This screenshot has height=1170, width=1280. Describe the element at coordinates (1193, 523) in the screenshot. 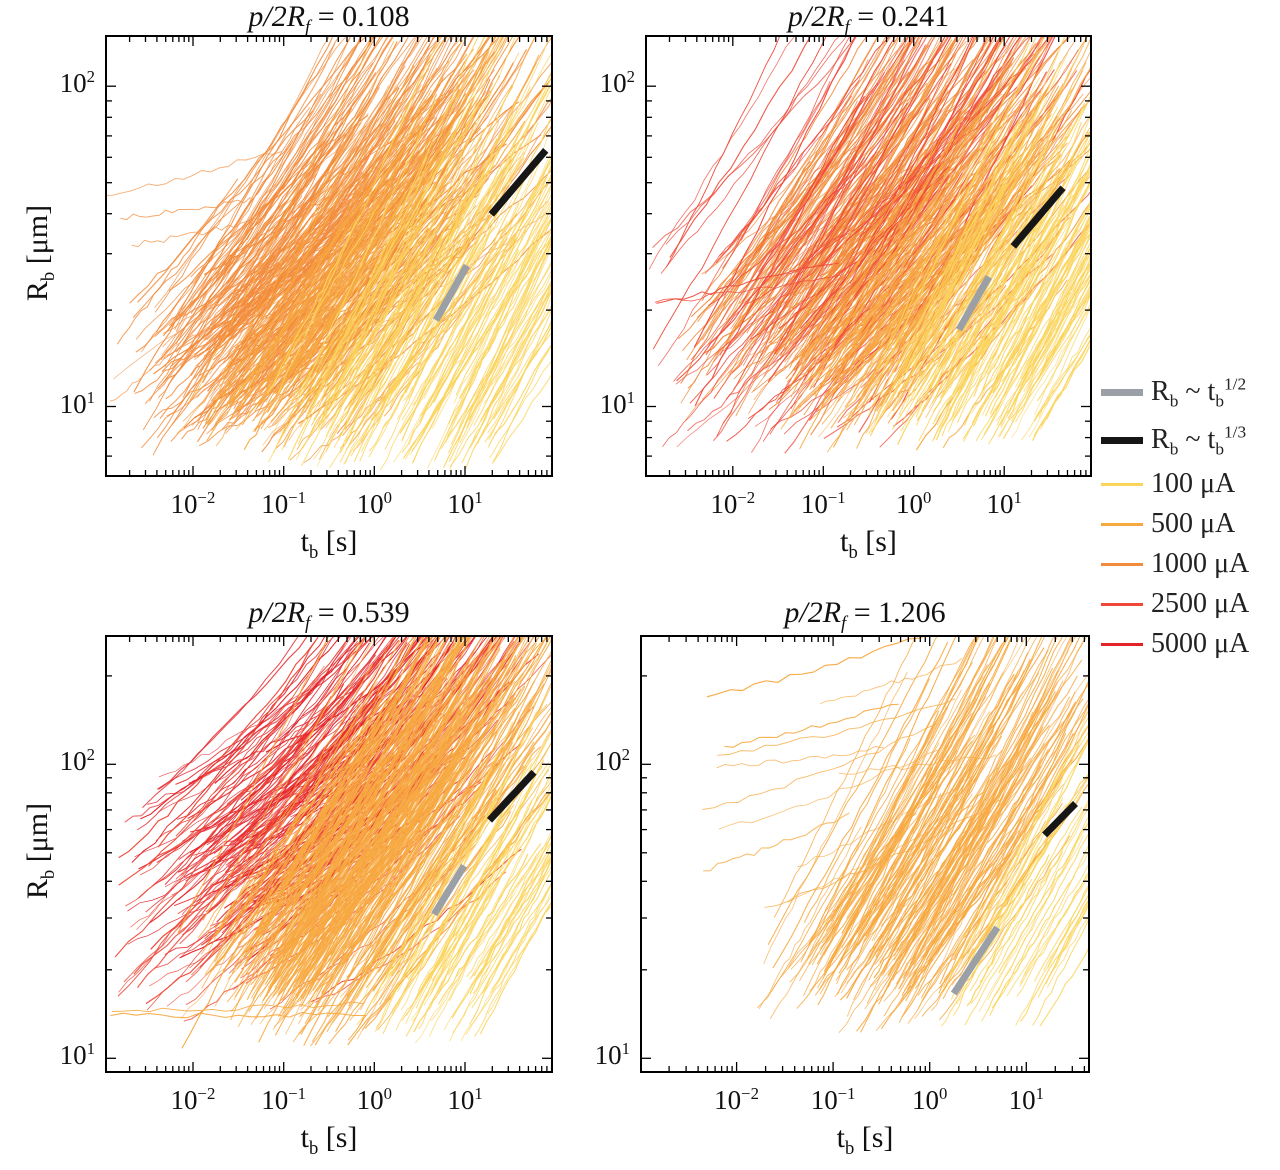

I see `legend-current-label-1: 500 μA` at that location.